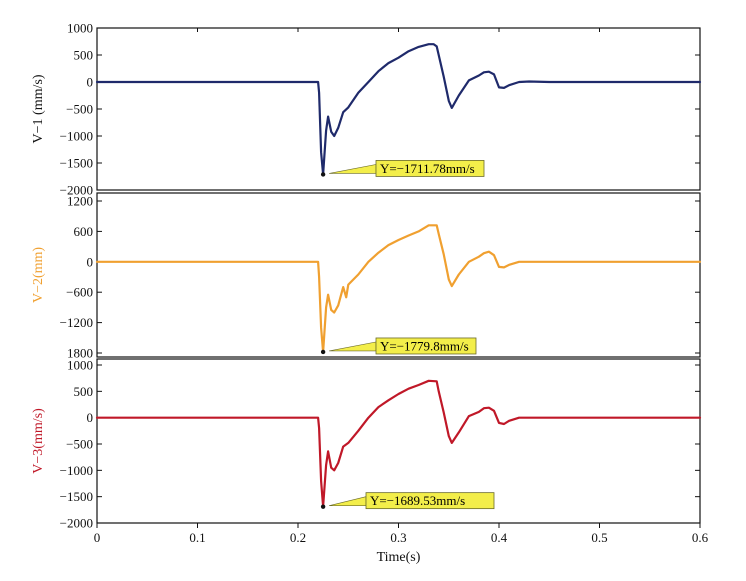 This screenshot has height=581, width=746. Describe the element at coordinates (700, 537) in the screenshot. I see `x-tick-label: 0.6` at that location.